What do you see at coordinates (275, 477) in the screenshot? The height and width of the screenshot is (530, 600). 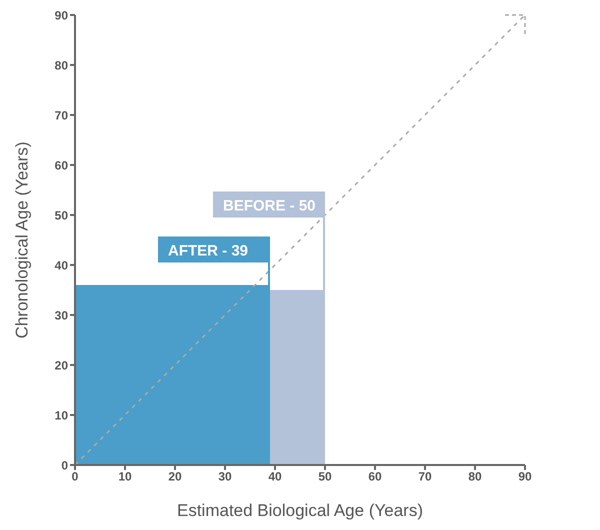 I see `x-tick-label: 40` at bounding box center [275, 477].